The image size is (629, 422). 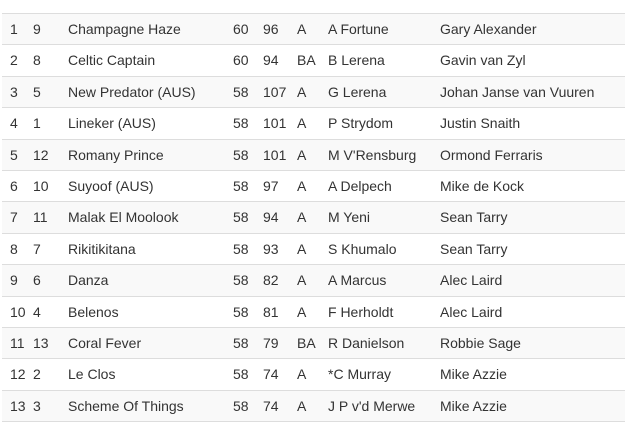 I want to click on horse-name-cell: Le Clos, so click(x=92, y=374).